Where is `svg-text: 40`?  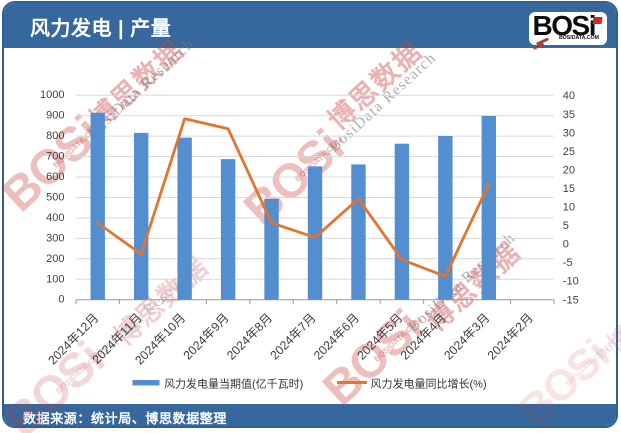
svg-text: 40 is located at coordinates (569, 96).